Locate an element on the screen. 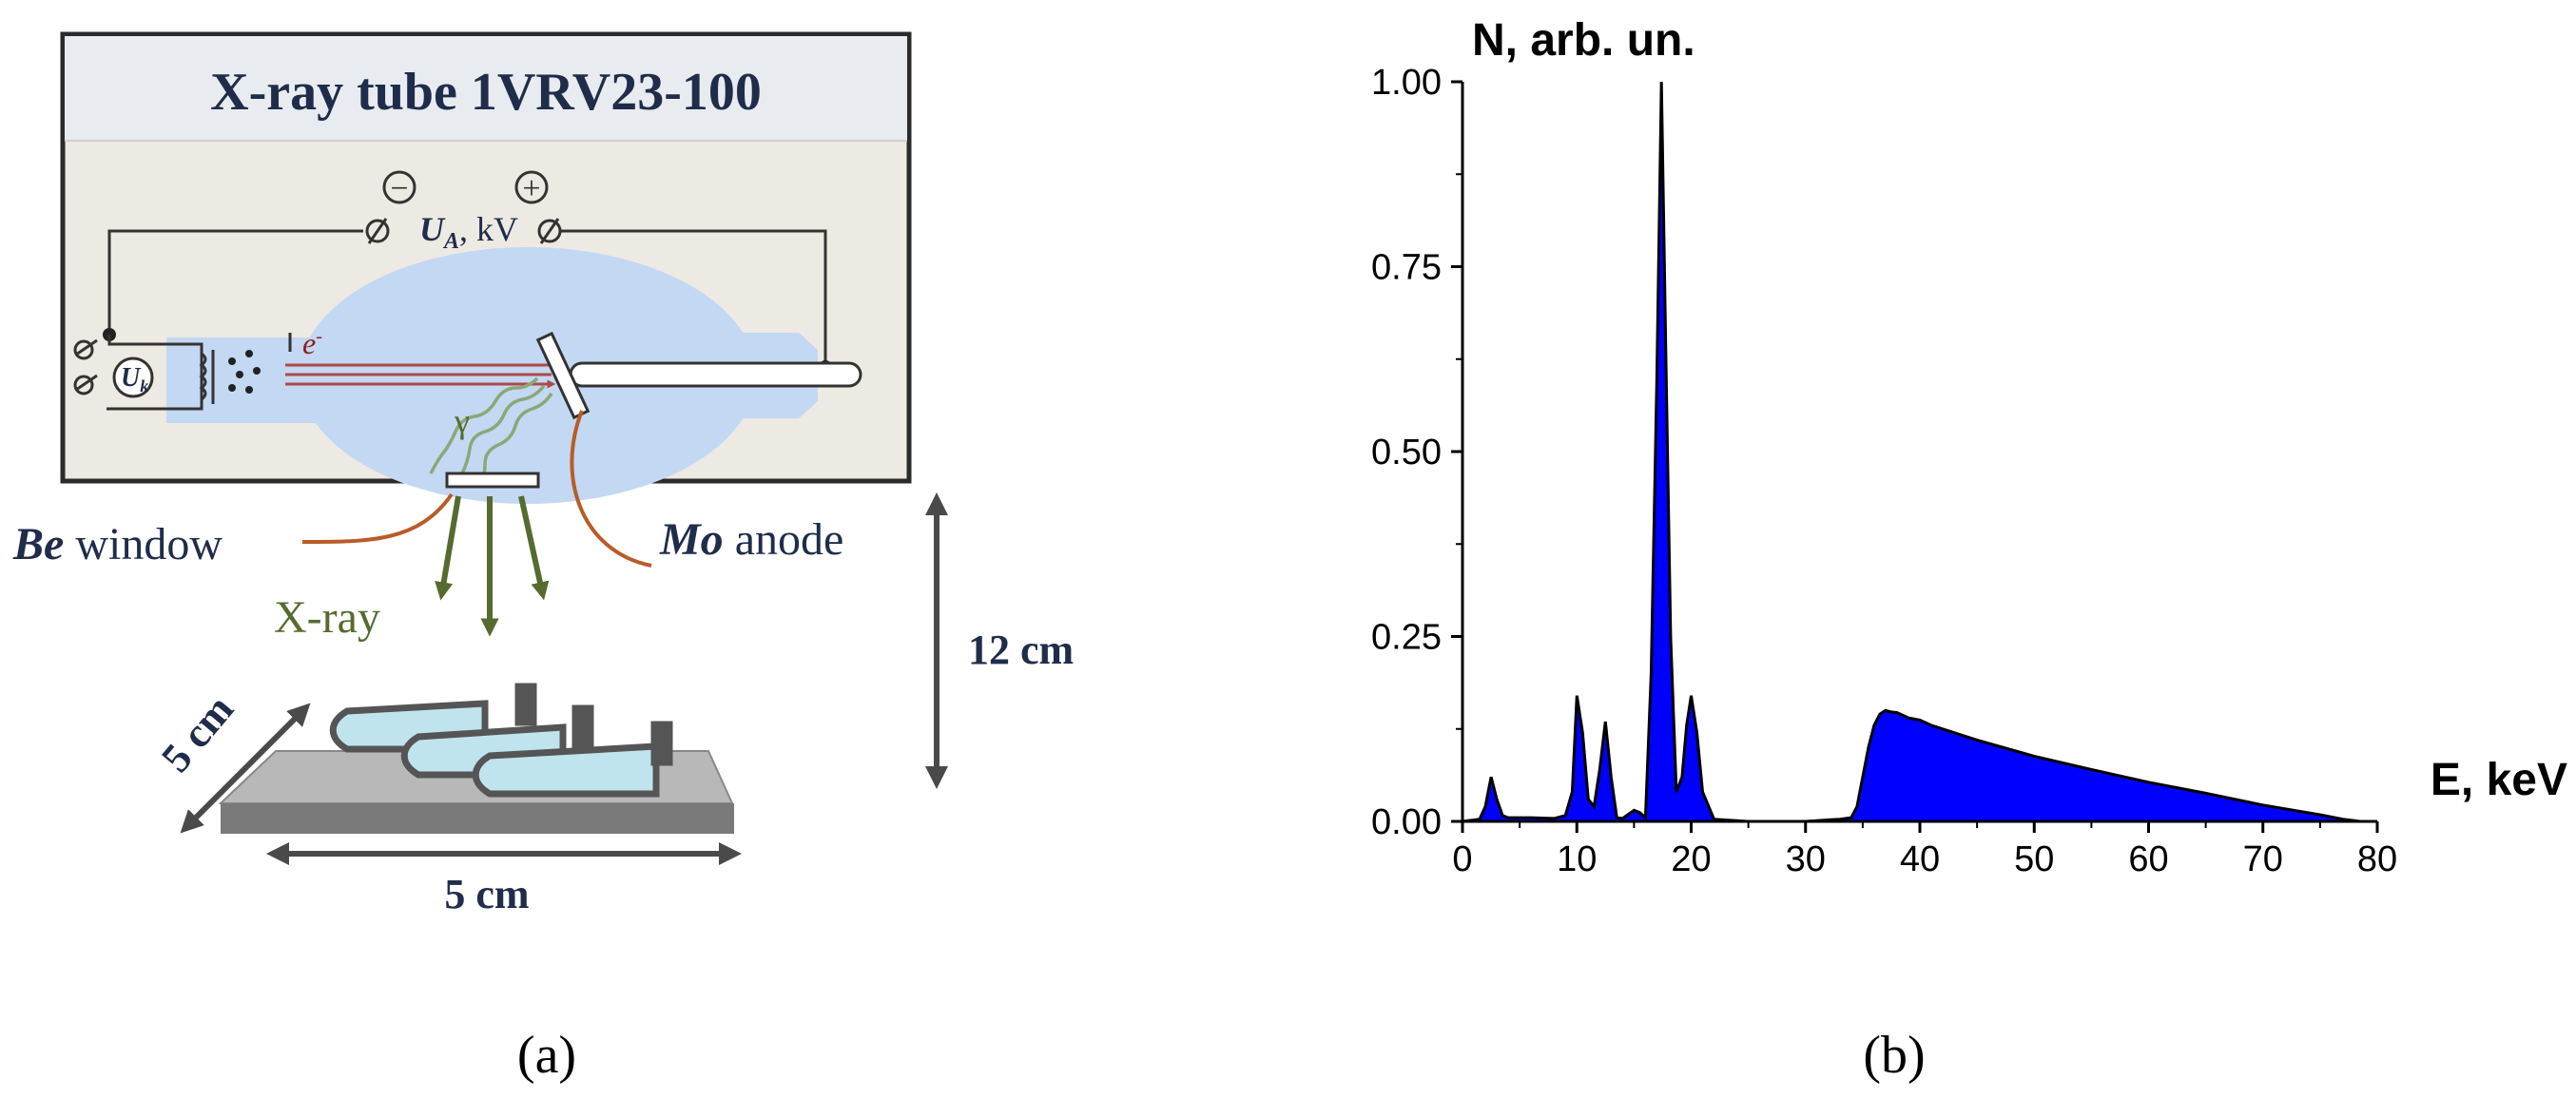  title-bar is located at coordinates (486, 88).